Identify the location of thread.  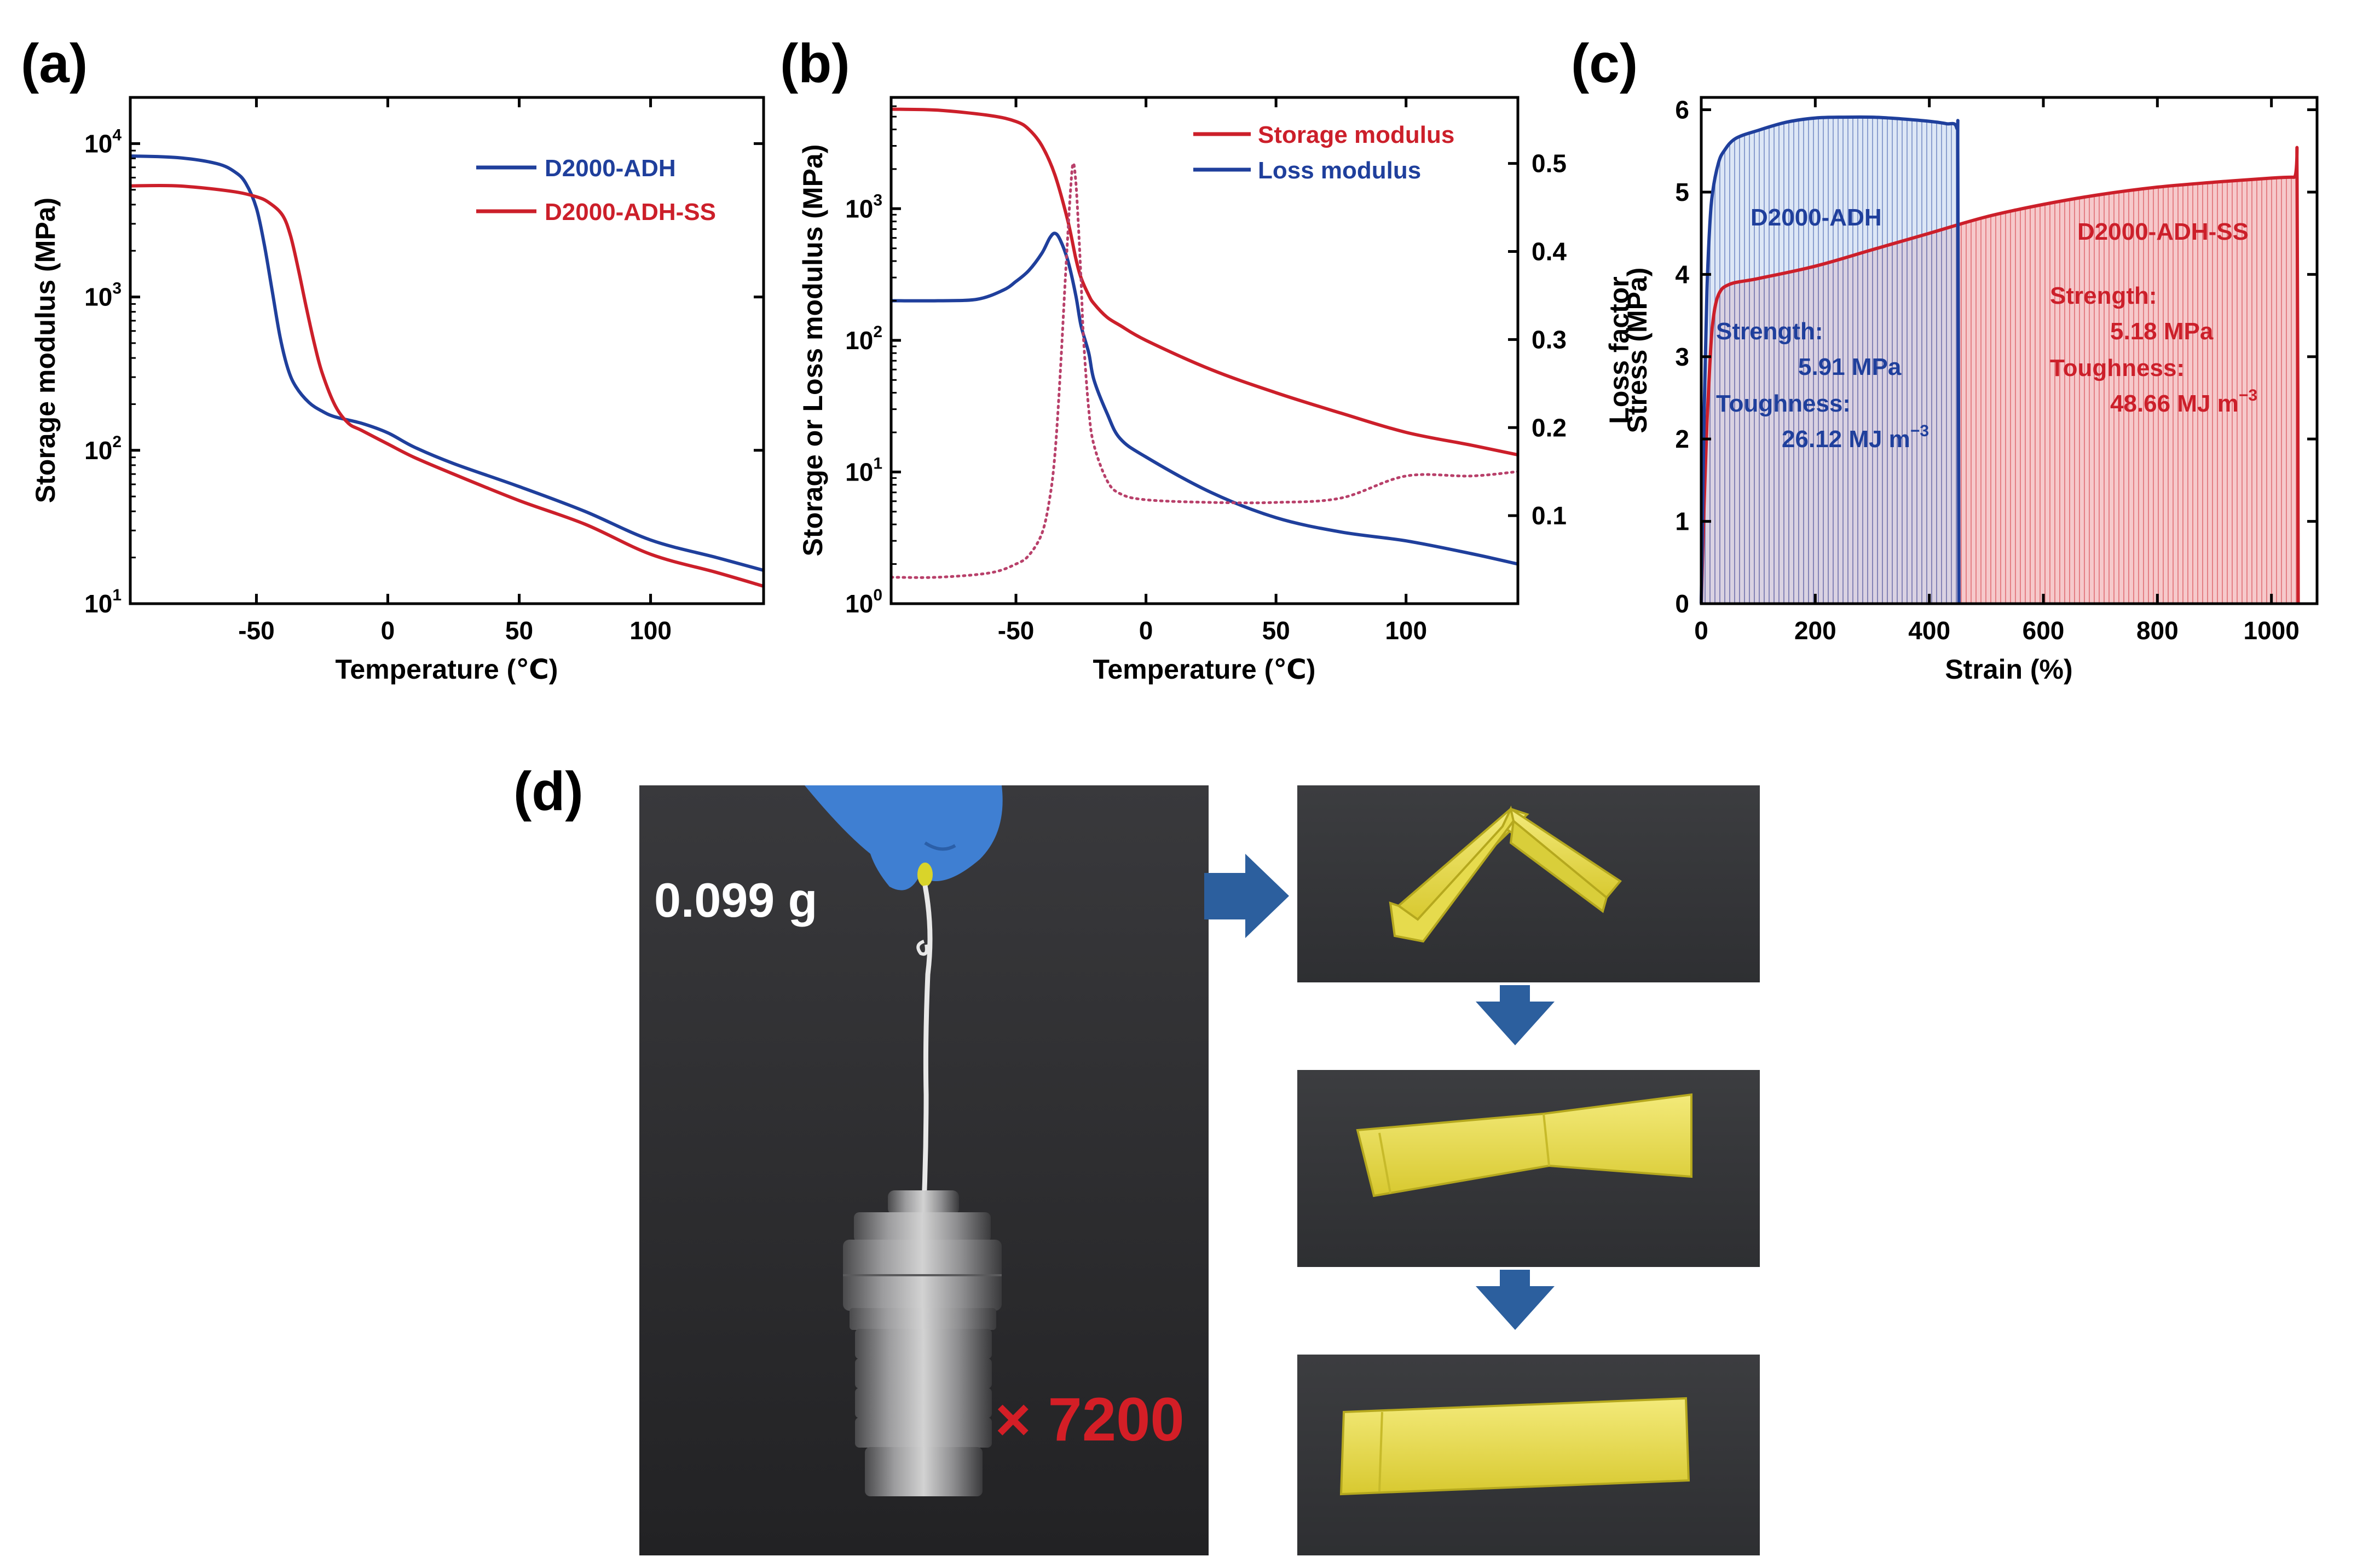
(927, 1045).